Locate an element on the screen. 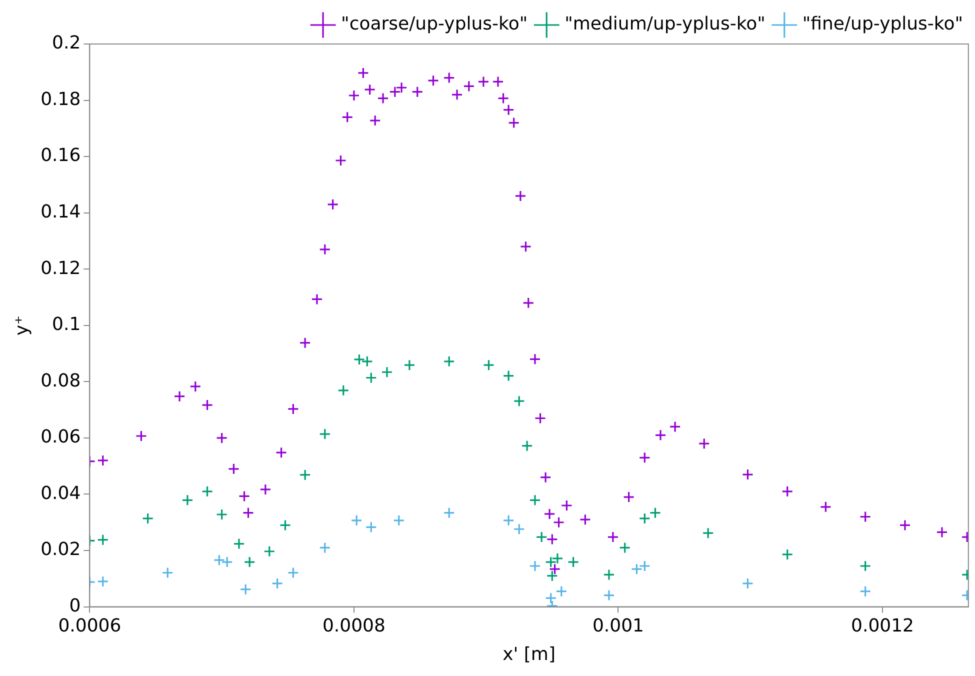 The height and width of the screenshot is (676, 975). y-tick-label: 0.14 is located at coordinates (60, 212).